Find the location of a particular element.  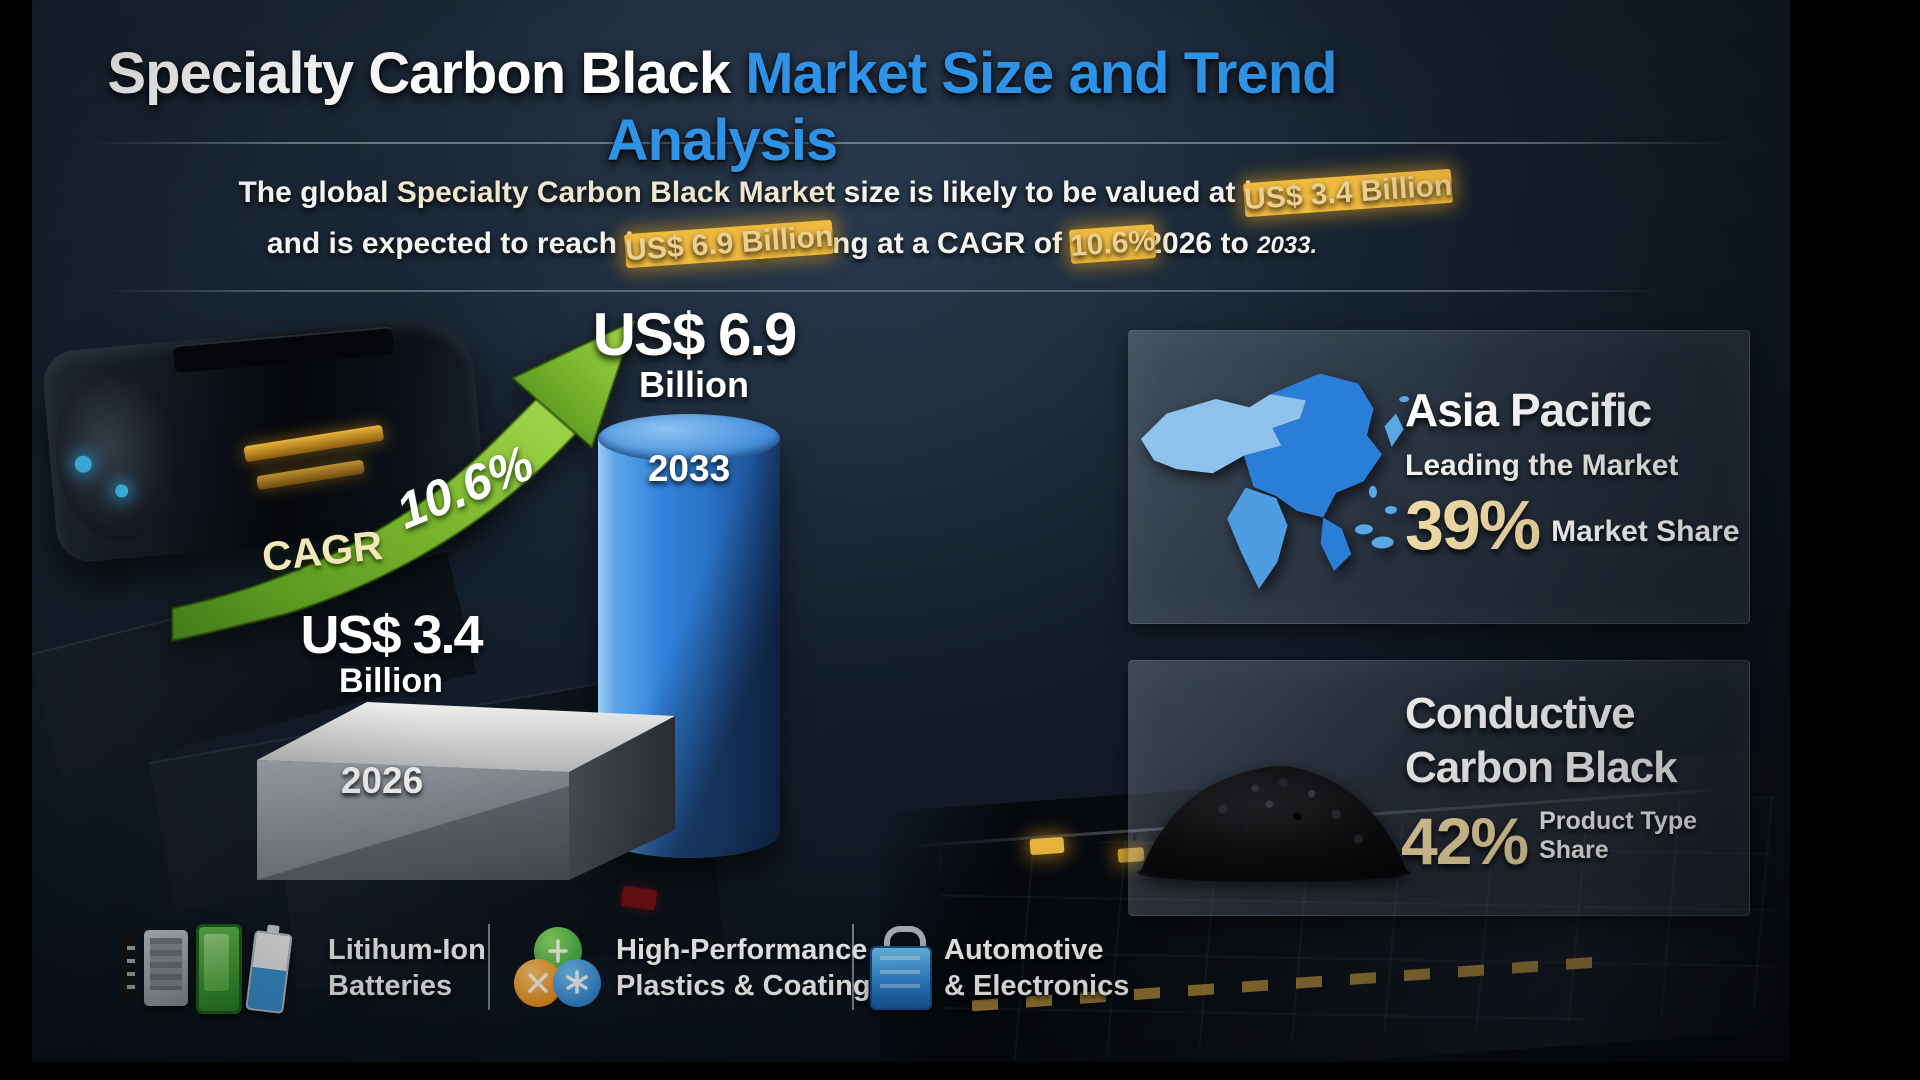

subtitle-text: The global is located at coordinates (317, 192).